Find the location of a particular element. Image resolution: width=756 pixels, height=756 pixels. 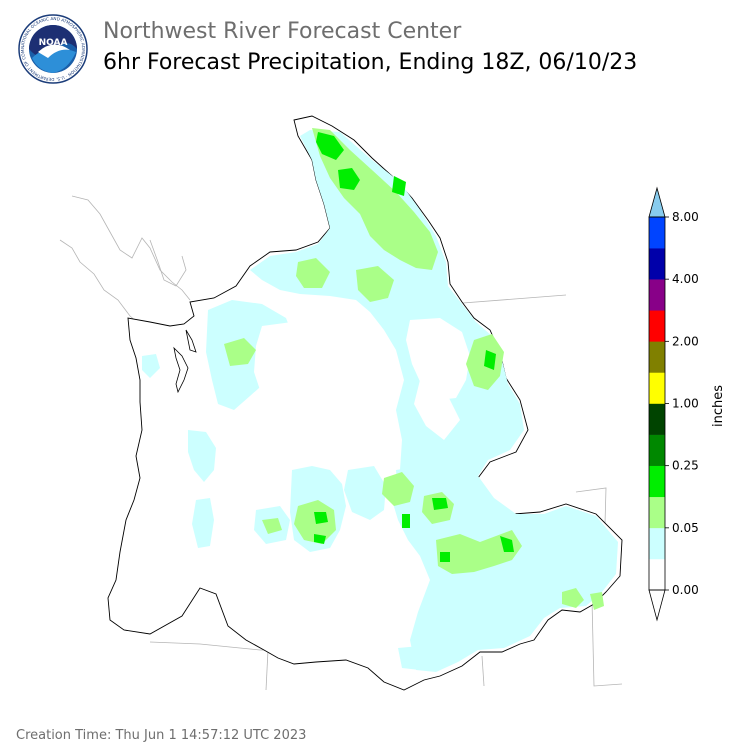

org-title: Northwest River Forecast Center is located at coordinates (282, 31).